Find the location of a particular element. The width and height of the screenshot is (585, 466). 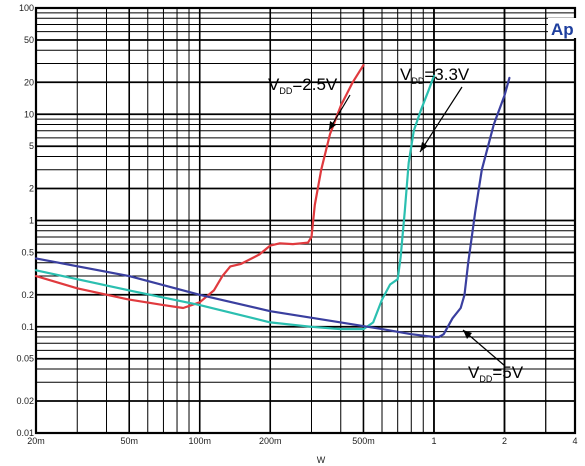

annotation-vdd-3.3v-arrow is located at coordinates (441, 119).